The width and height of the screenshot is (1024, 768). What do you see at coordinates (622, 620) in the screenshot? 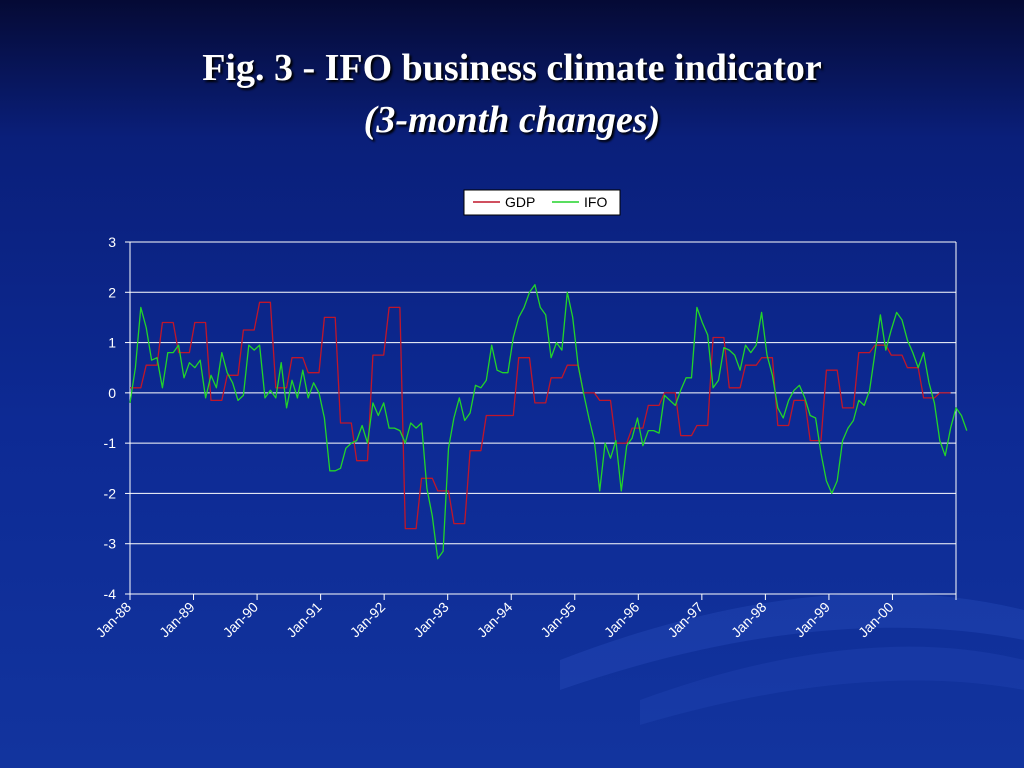
I see `x-tick-label: Jan-96` at bounding box center [622, 620].